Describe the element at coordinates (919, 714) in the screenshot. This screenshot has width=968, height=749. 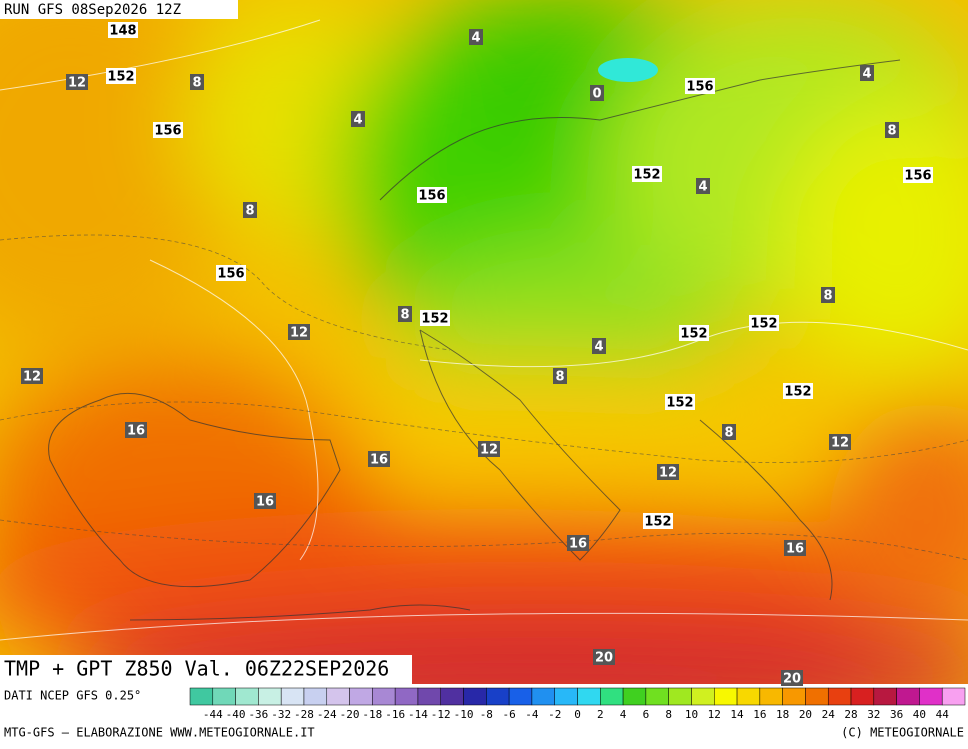
I see `colorbar-label: 40` at that location.